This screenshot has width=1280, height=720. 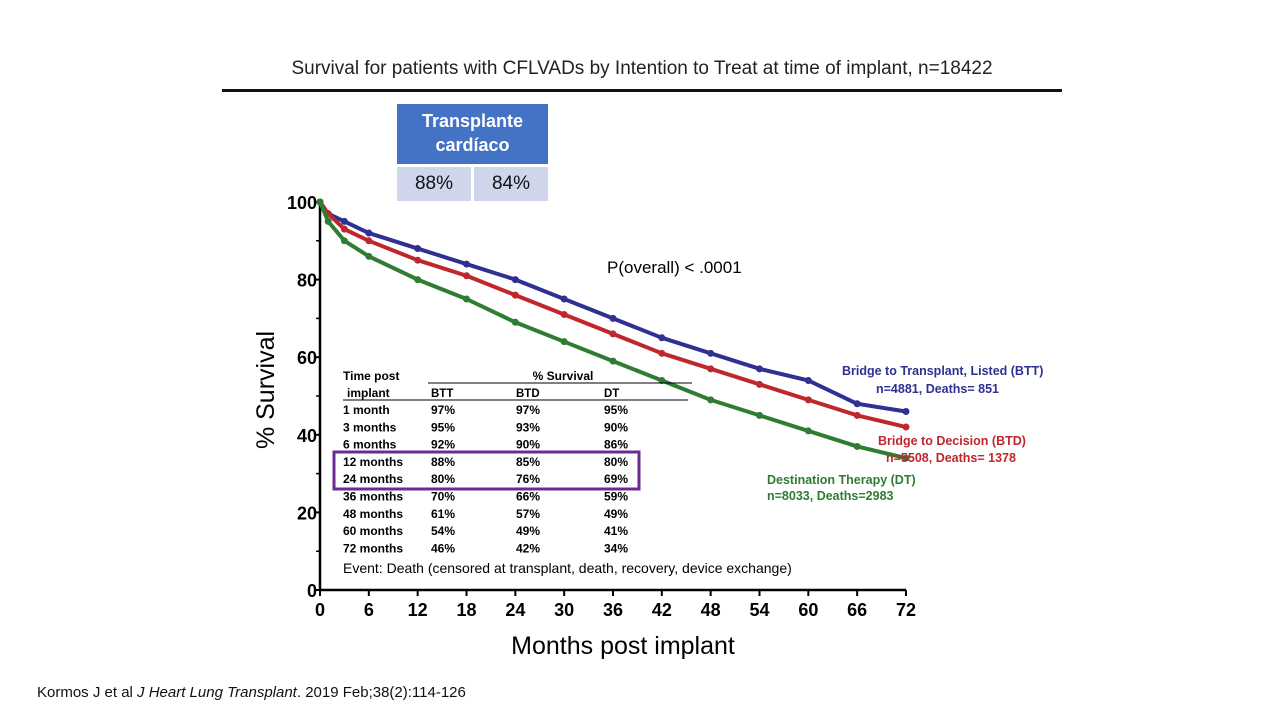 What do you see at coordinates (528, 427) in the screenshot?
I see `table-cell: 93%` at bounding box center [528, 427].